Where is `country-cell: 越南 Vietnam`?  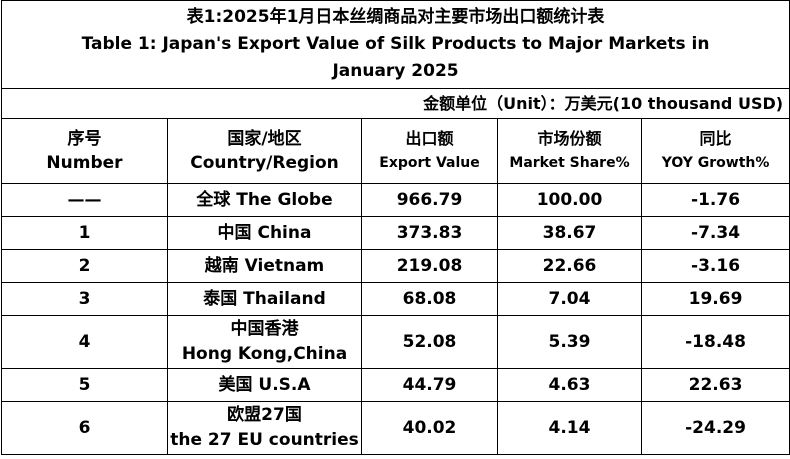 country-cell: 越南 Vietnam is located at coordinates (264, 266).